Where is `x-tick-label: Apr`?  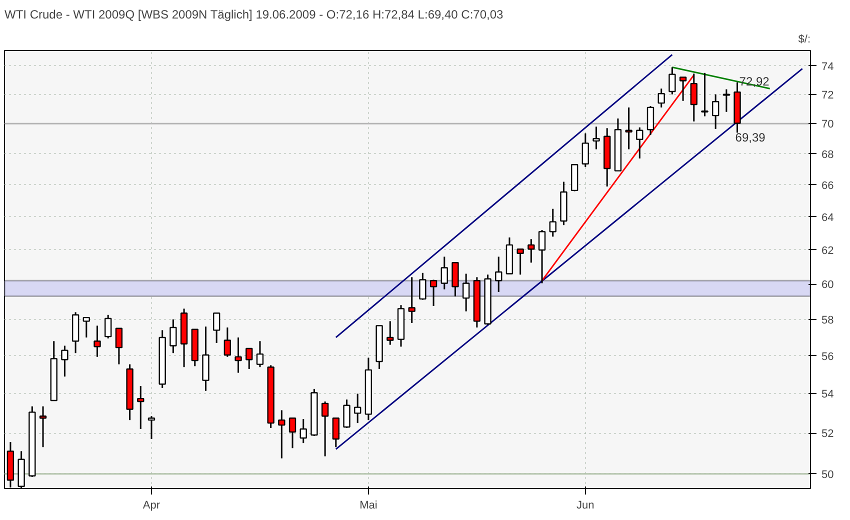 x-tick-label: Apr is located at coordinates (151, 506).